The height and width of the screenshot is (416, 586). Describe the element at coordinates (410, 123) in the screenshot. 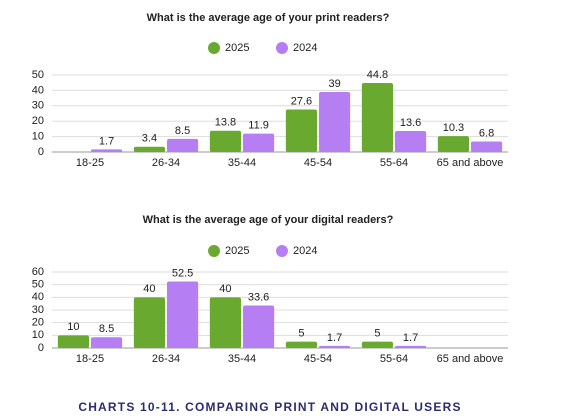

I see `value-label: 13.6` at that location.